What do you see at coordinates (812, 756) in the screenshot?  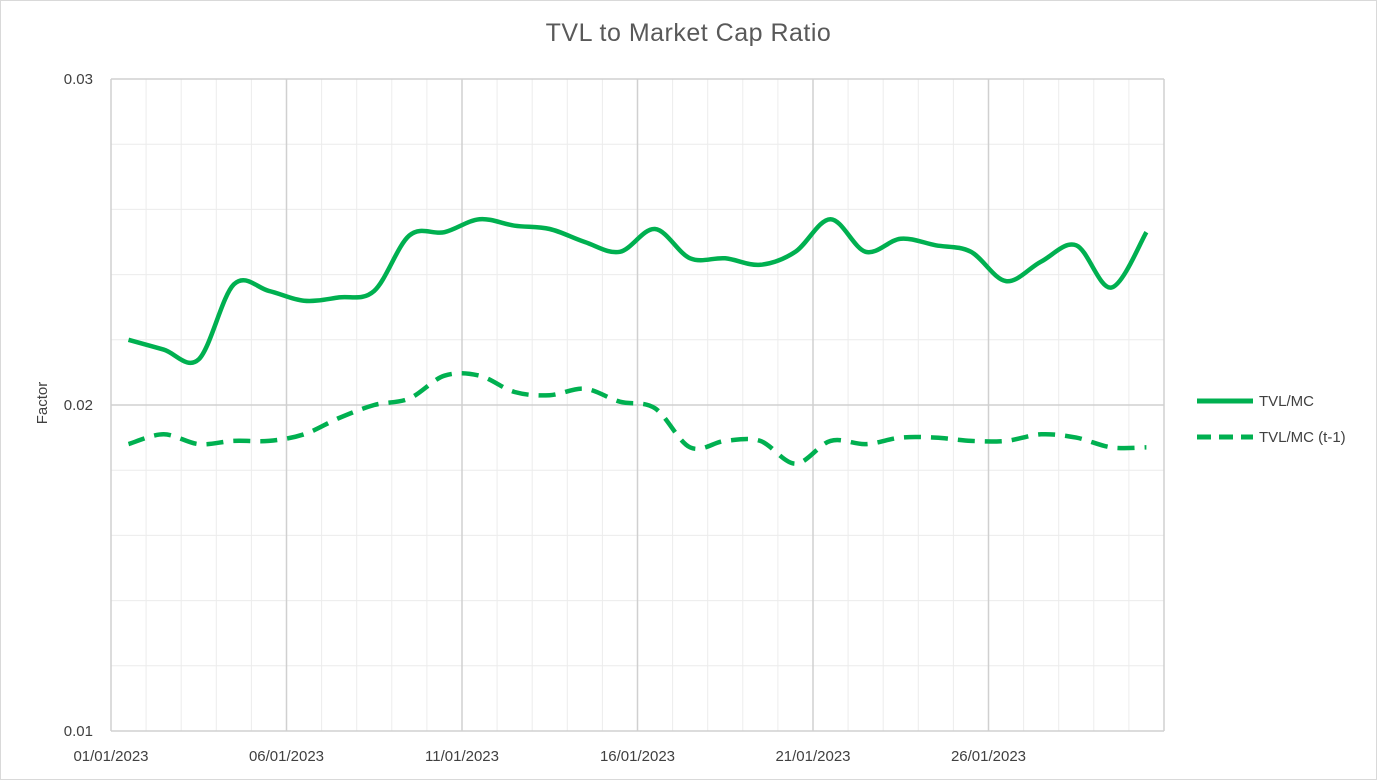 I see `x-tick-label: 21/01/2023` at bounding box center [812, 756].